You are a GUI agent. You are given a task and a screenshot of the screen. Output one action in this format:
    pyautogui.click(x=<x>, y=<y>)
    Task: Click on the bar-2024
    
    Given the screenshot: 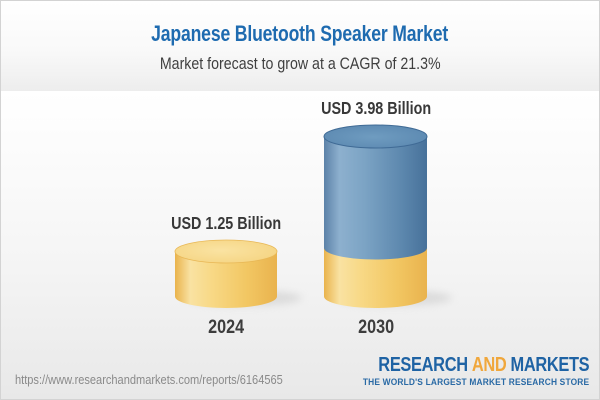 What is the action you would take?
    pyautogui.click(x=226, y=273)
    